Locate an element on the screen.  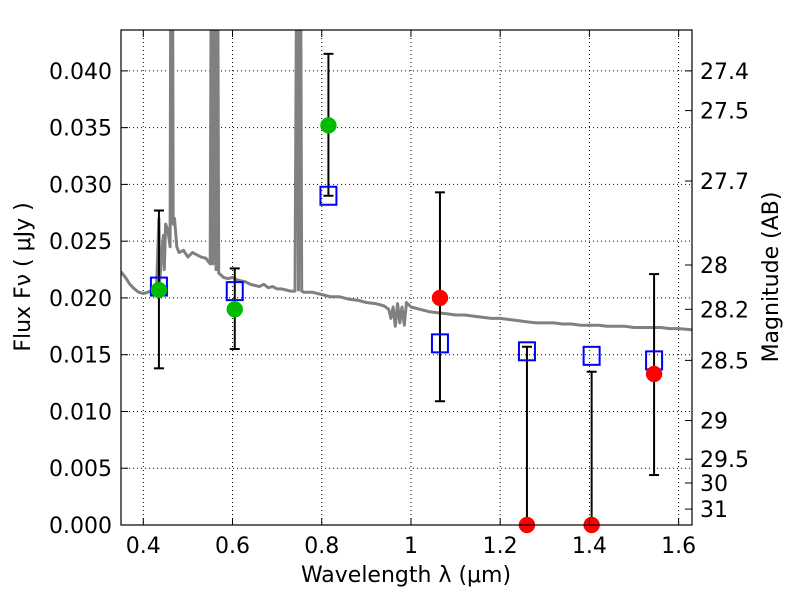
right-tick-label: 27.5 is located at coordinates (724, 112).